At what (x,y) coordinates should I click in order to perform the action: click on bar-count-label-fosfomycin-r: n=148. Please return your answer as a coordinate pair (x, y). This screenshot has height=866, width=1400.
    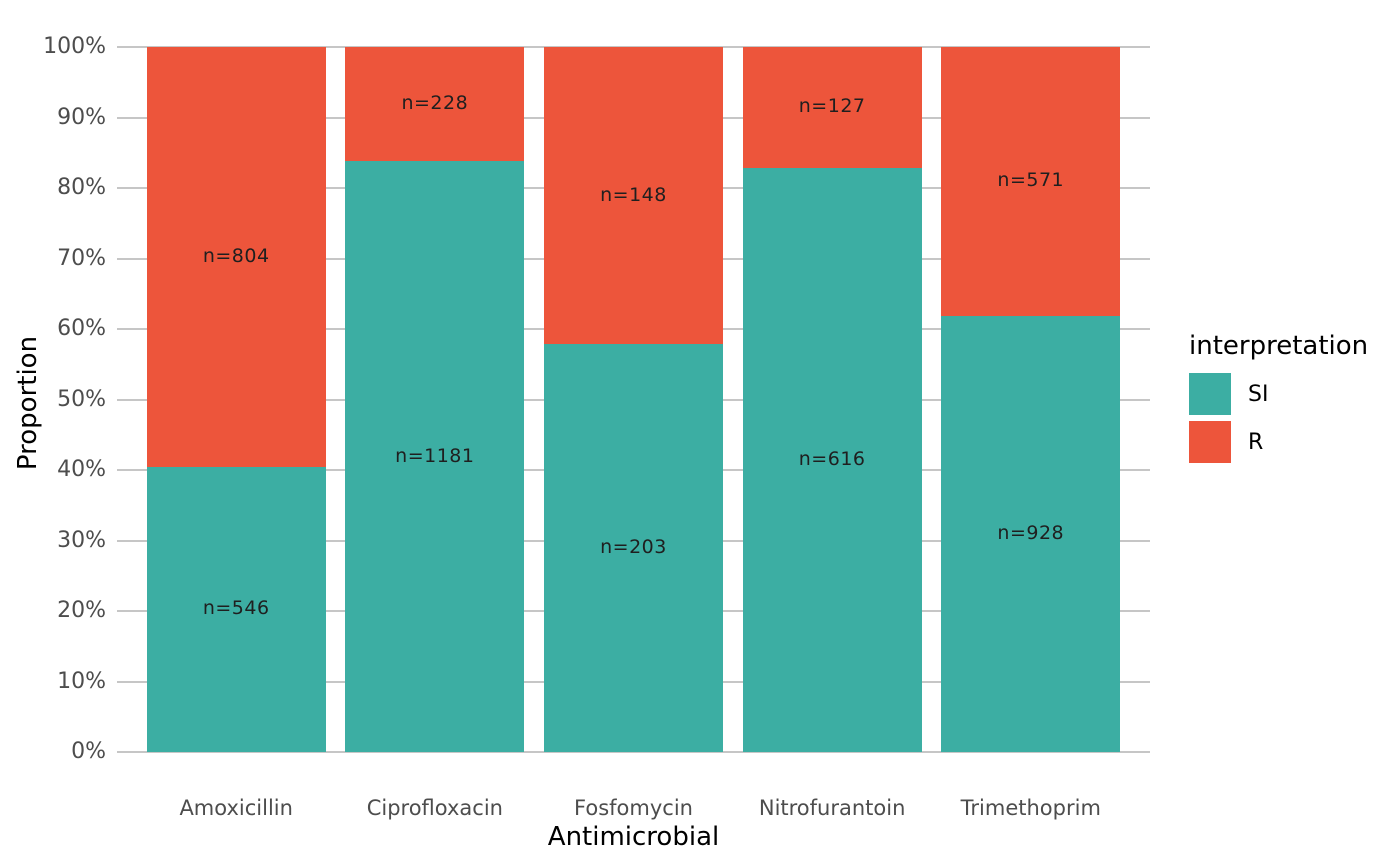
    Looking at the image, I should click on (633, 194).